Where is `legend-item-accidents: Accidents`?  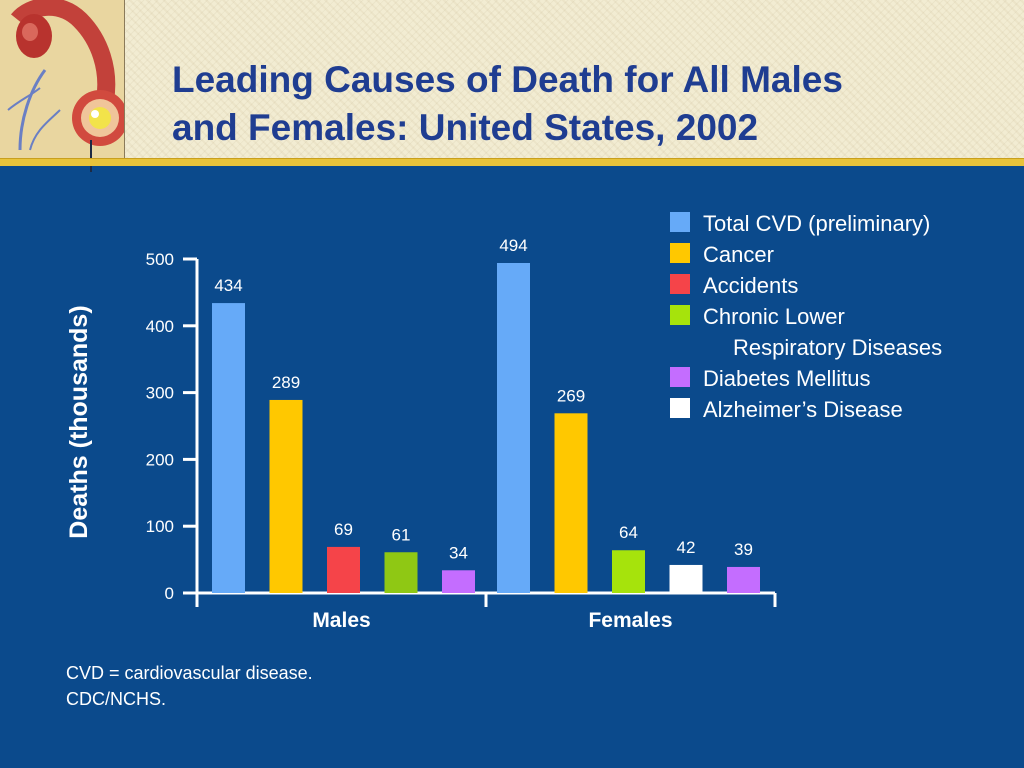
legend-item-accidents: Accidents is located at coordinates (806, 285).